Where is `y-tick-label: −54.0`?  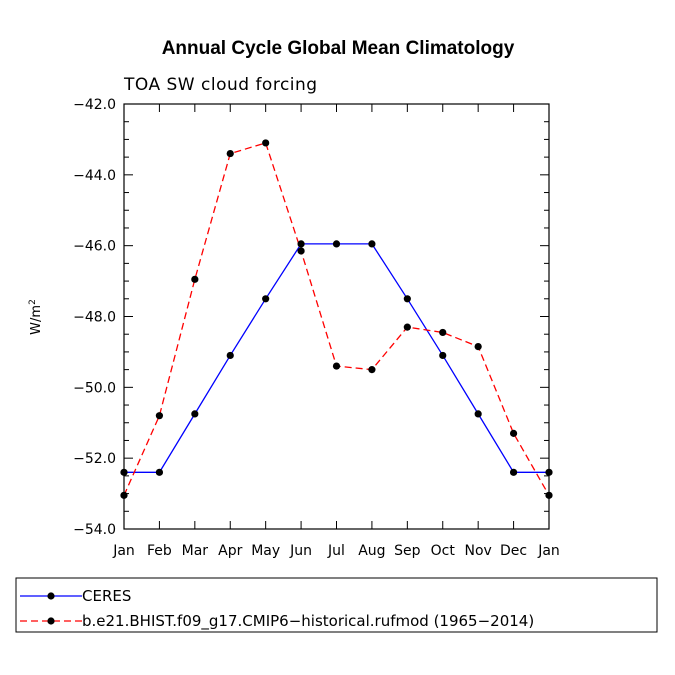
y-tick-label: −54.0 is located at coordinates (94, 530).